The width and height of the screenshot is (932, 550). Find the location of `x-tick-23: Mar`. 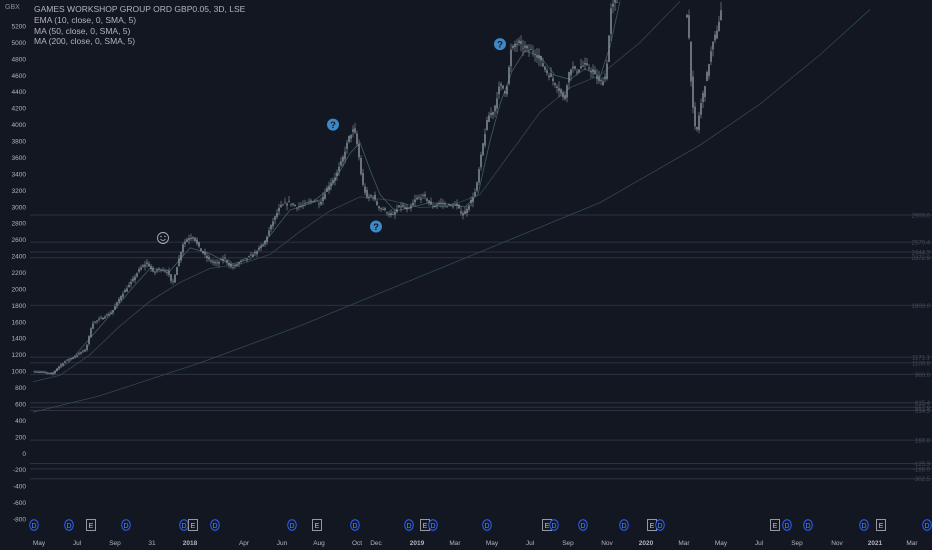

x-tick-23: Mar is located at coordinates (912, 543).